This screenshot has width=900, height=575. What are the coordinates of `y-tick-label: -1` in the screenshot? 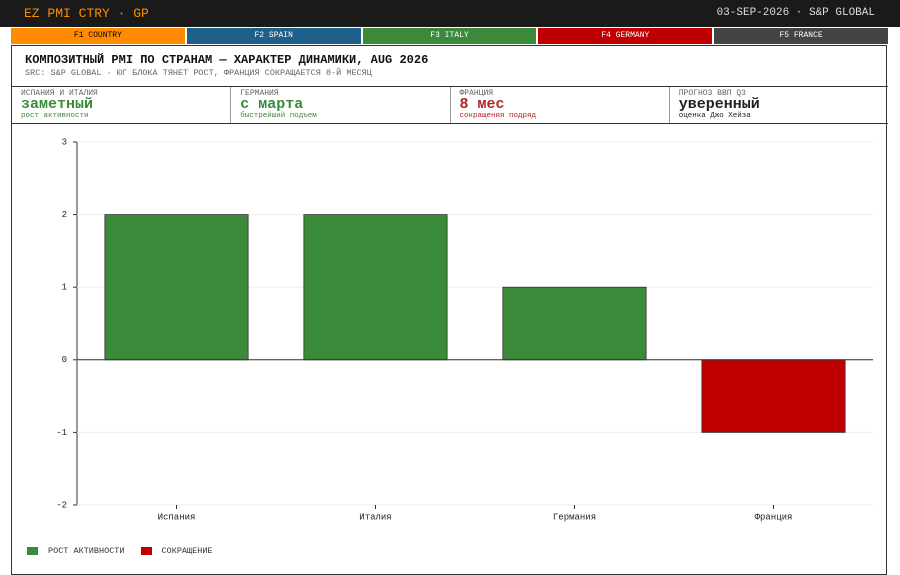 It's located at (61, 433).